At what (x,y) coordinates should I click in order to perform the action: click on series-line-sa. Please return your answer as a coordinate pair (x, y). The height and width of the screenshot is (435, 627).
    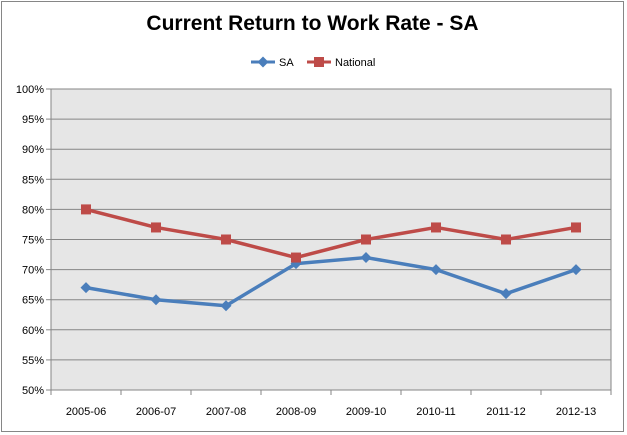
    Looking at the image, I should click on (331, 281).